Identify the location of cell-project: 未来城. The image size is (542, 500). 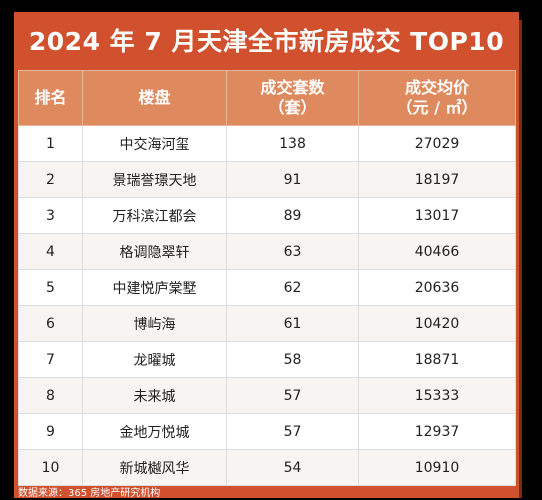
(154, 395).